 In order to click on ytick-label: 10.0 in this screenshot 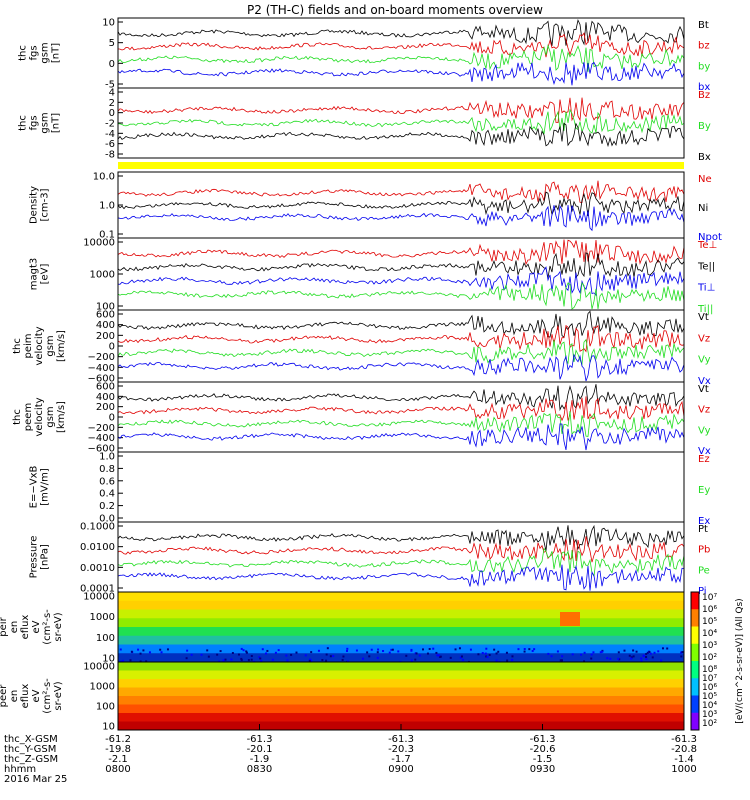, I will do `click(104, 177)`.